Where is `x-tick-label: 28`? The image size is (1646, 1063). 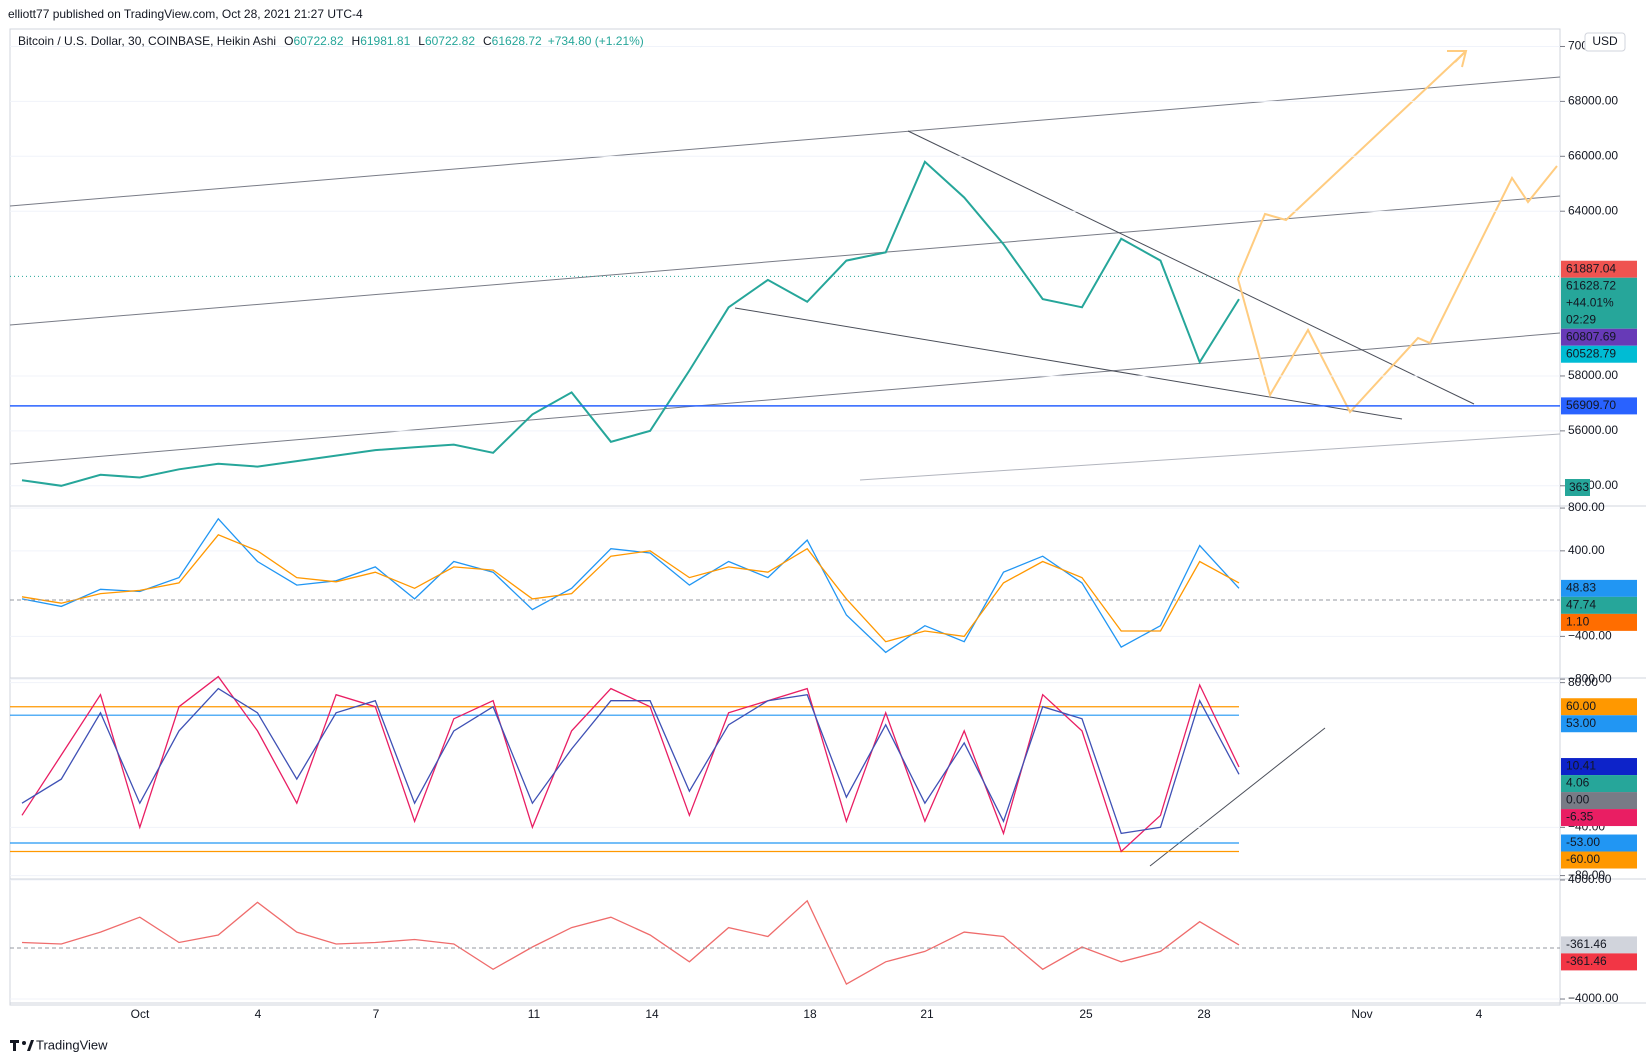
x-tick-label: 28 is located at coordinates (1204, 1014).